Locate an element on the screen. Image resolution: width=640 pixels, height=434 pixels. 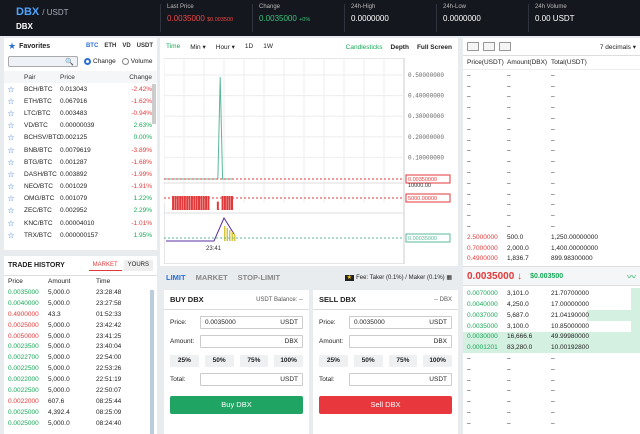
market-row: ☆ BTG/BTC 0.001287 -1.68% is located at coordinates (80, 162).